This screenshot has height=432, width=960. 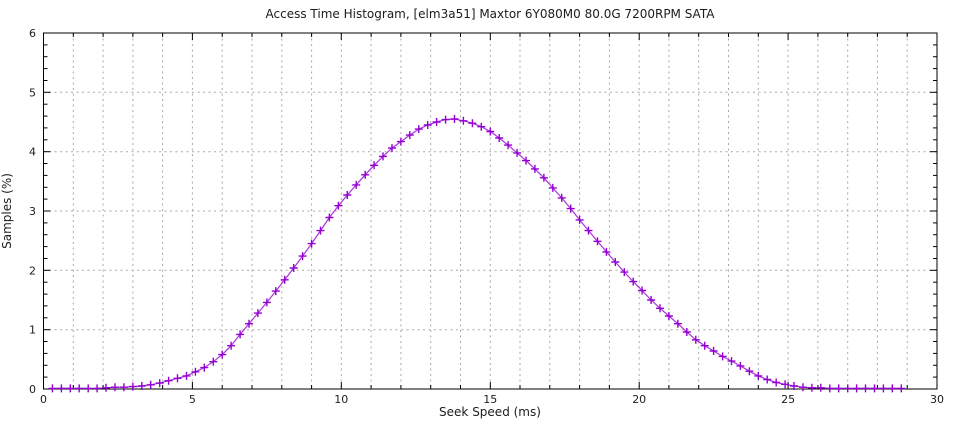 I want to click on x-tick-label: 20, so click(x=639, y=399).